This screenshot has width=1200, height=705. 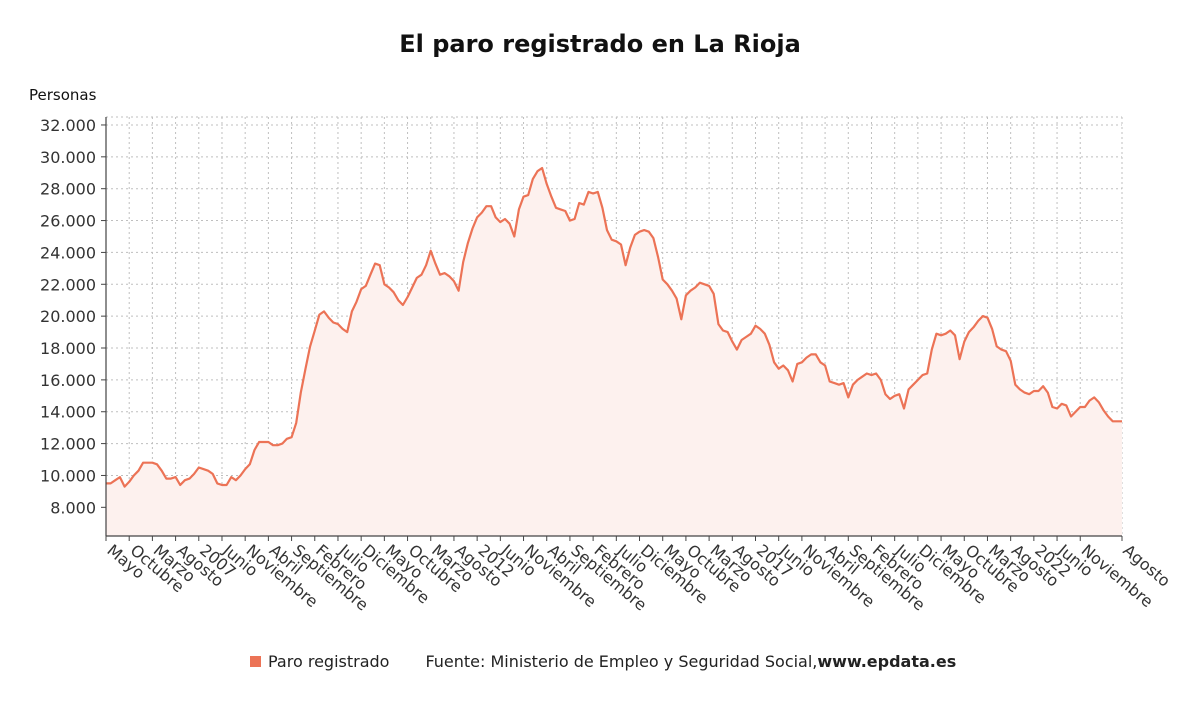 What do you see at coordinates (68, 221) in the screenshot?
I see `y-tick-label: 26.000` at bounding box center [68, 221].